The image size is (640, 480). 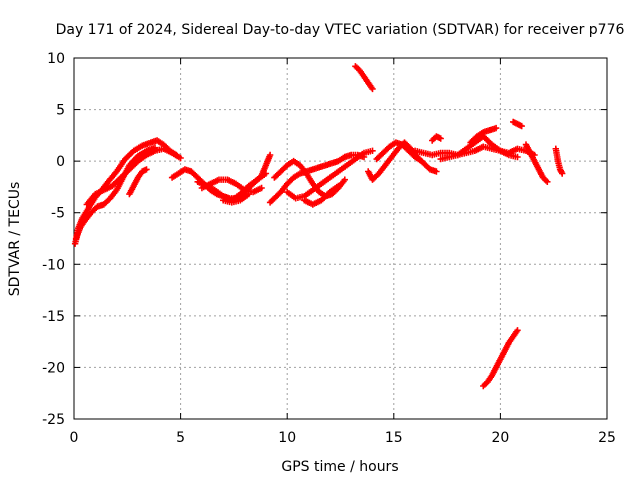 I want to click on y-tick-label: -5, so click(x=58, y=214).